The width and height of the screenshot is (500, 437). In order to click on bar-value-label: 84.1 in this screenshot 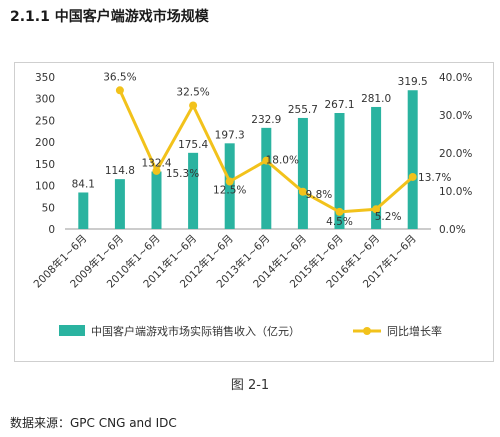, I will do `click(83, 184)`.